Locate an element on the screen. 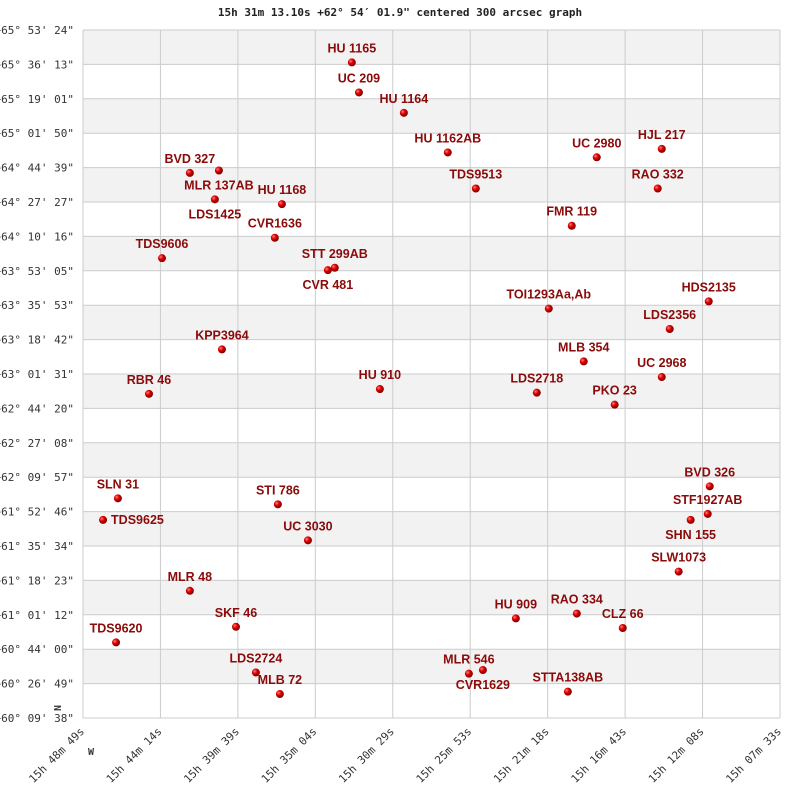 The width and height of the screenshot is (800, 800). star-label: LDS2356 is located at coordinates (669, 315).